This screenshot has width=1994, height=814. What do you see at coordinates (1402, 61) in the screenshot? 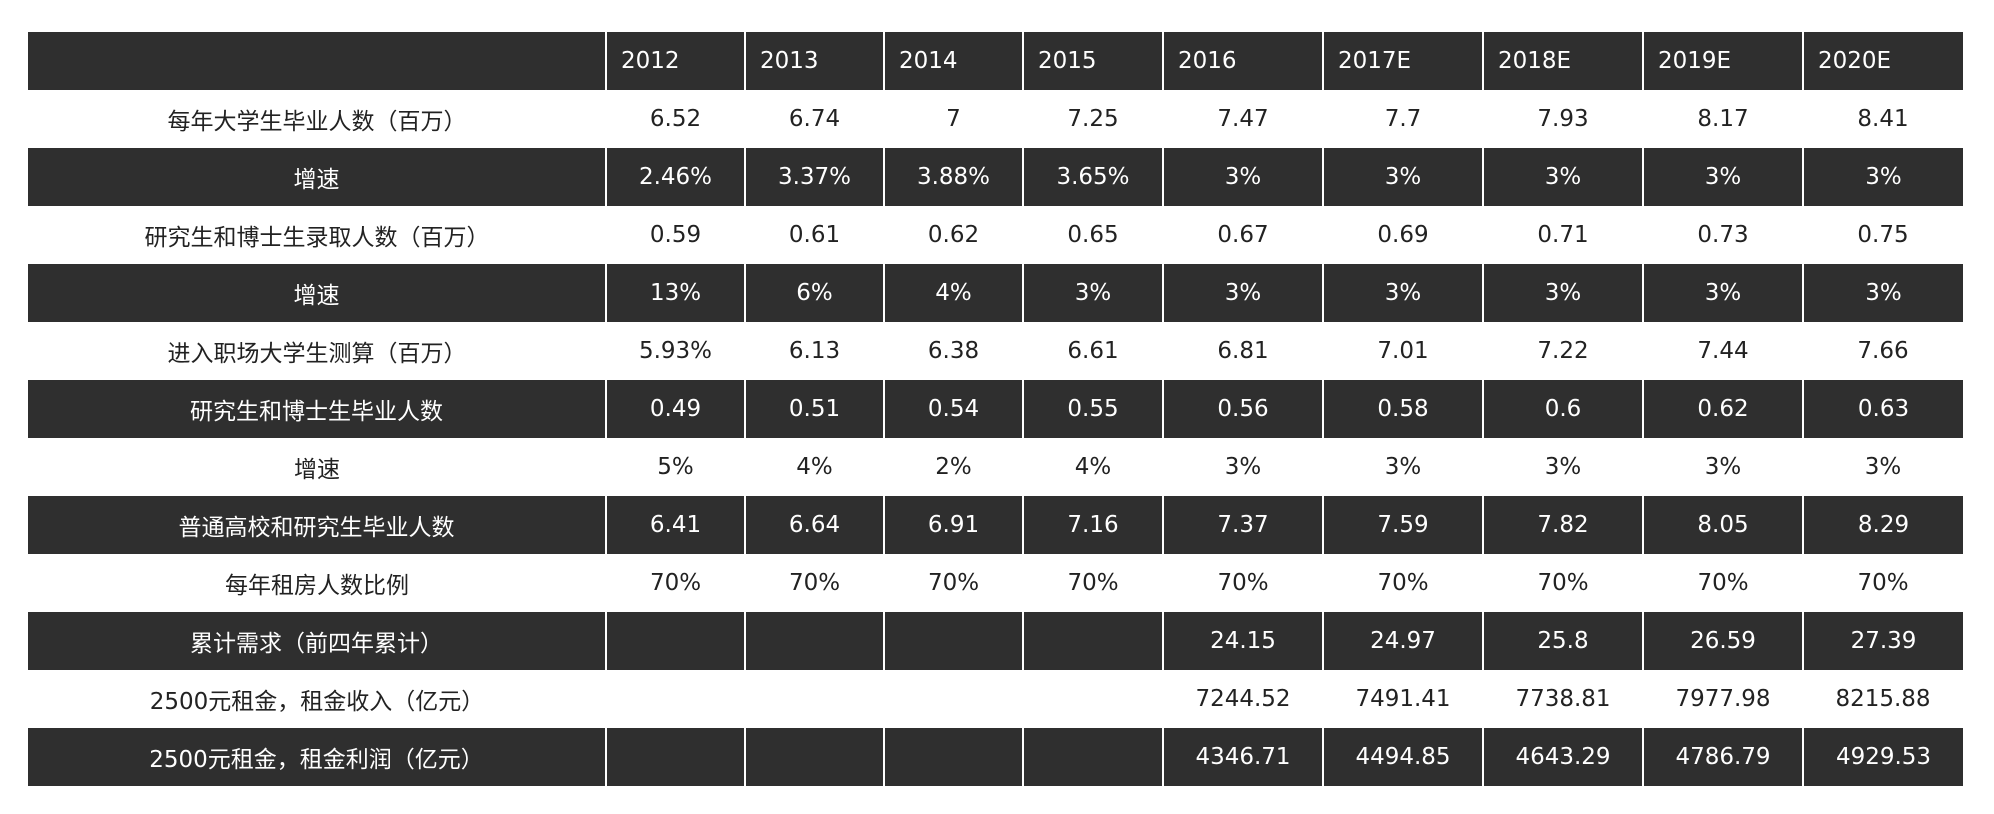
I see `header-cell: 2017E` at bounding box center [1402, 61].